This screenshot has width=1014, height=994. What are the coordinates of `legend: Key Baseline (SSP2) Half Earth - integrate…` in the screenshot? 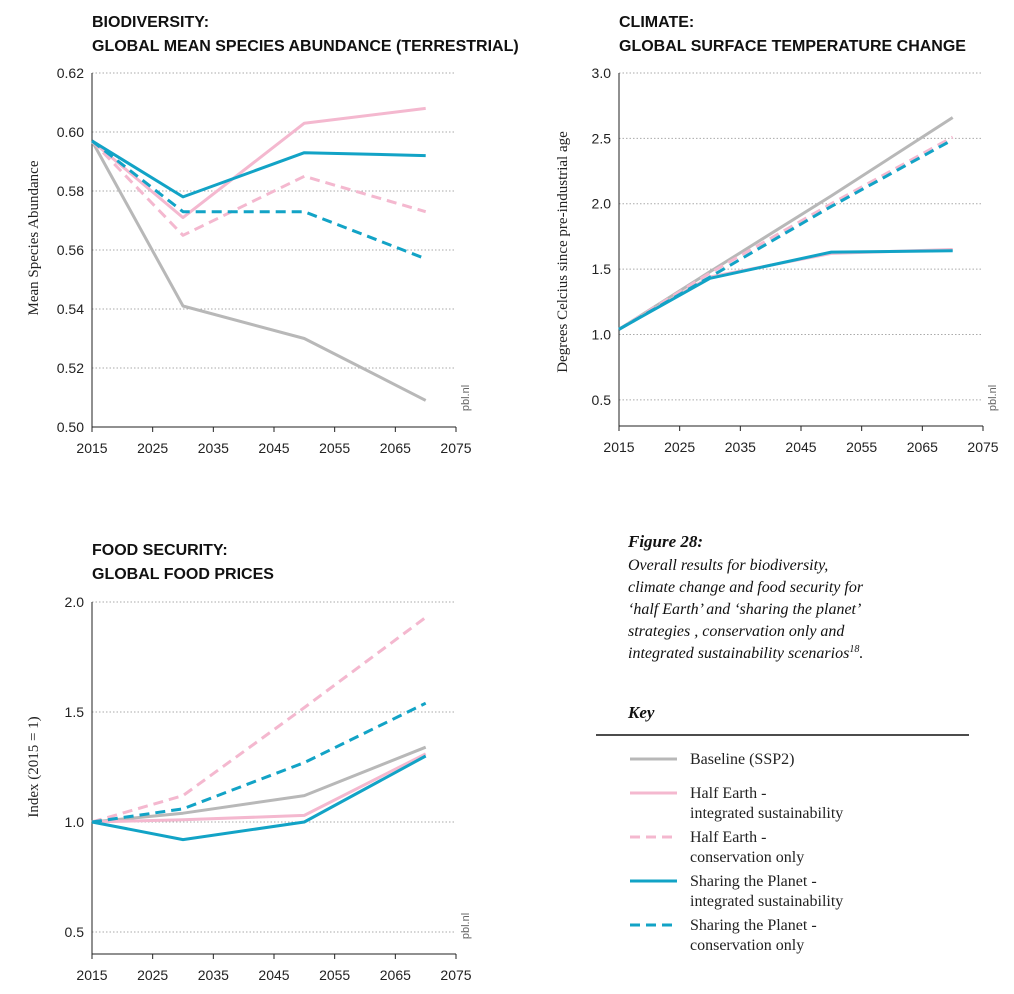 It's located at (782, 828).